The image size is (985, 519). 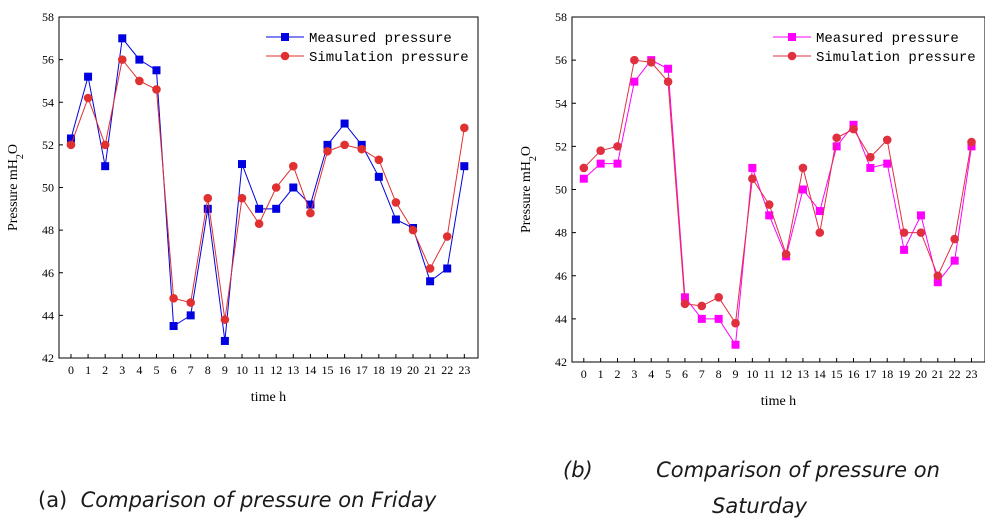 What do you see at coordinates (237, 500) in the screenshot?
I see `caption-a: (a) Comparison of pressure on Friday` at bounding box center [237, 500].